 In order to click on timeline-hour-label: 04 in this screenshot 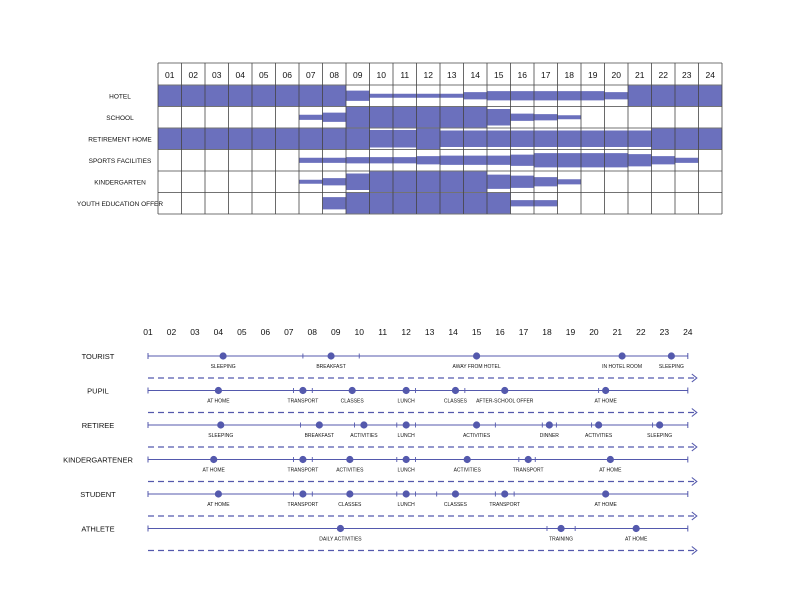, I will do `click(219, 332)`.